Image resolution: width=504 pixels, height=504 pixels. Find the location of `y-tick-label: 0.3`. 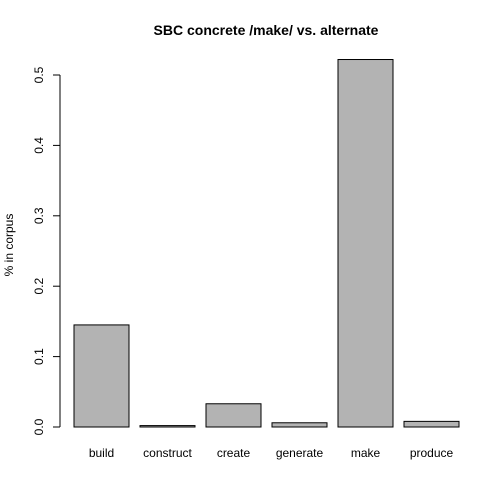

y-tick-label: 0.3 is located at coordinates (39, 215).